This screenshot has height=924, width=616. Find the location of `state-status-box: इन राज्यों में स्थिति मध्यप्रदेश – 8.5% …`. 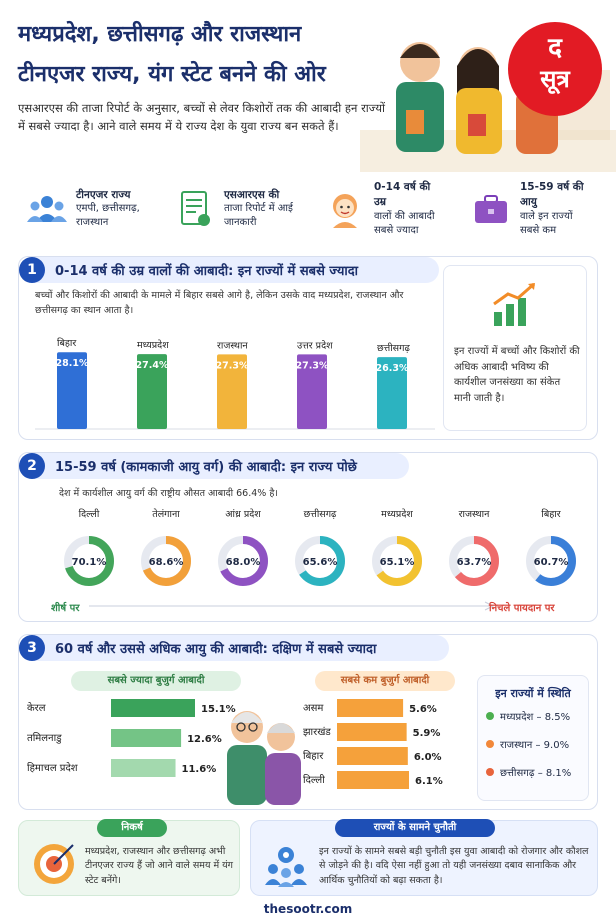

state-status-box: इन राज्यों में स्थिति मध्यप्रदेश – 8.5% … is located at coordinates (533, 738).